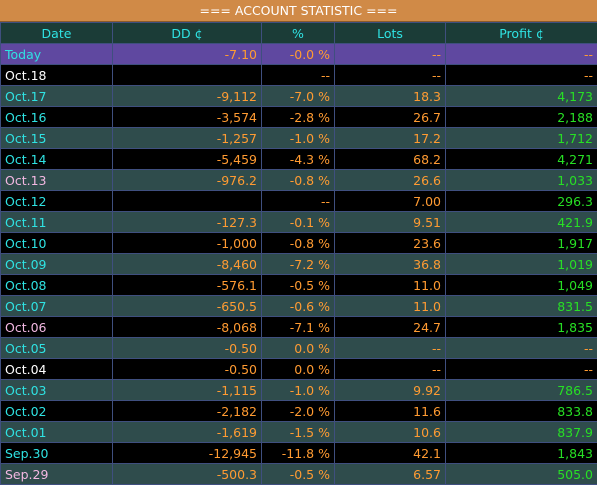  Describe the element at coordinates (187, 222) in the screenshot. I see `cell-dd: -127.3` at that location.